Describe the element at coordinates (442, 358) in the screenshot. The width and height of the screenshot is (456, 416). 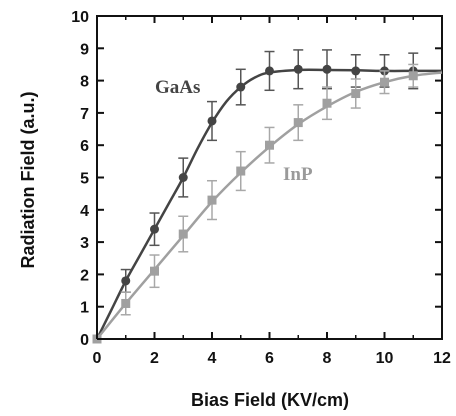
I see `x-tick-label: 12` at that location.